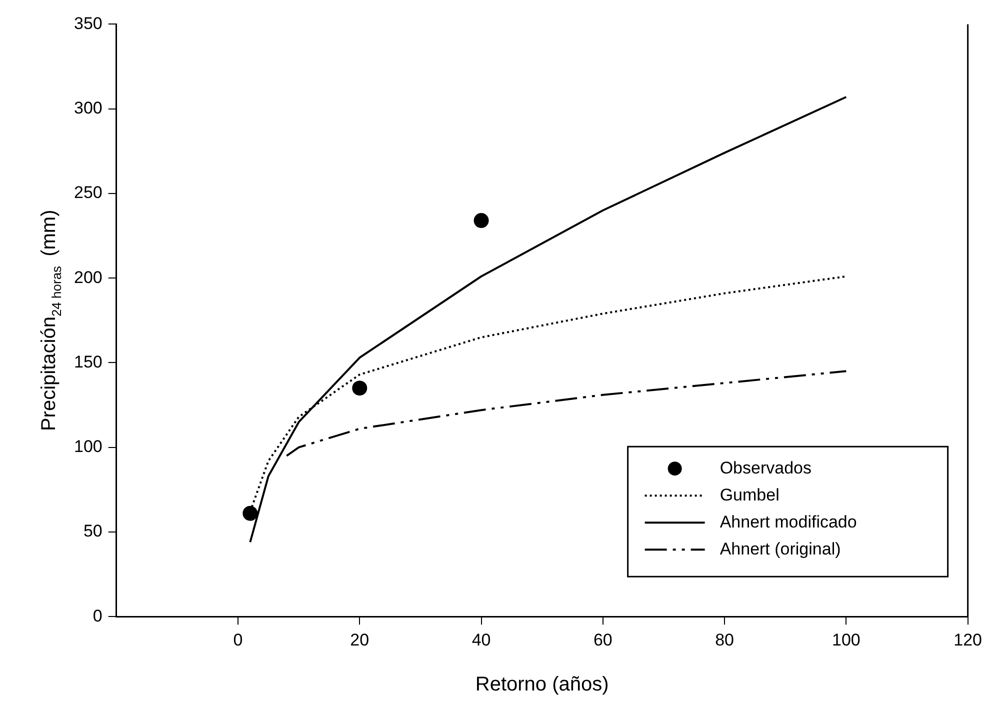 The image size is (996, 713). Describe the element at coordinates (88, 446) in the screenshot. I see `y-tick-label: 100` at that location.